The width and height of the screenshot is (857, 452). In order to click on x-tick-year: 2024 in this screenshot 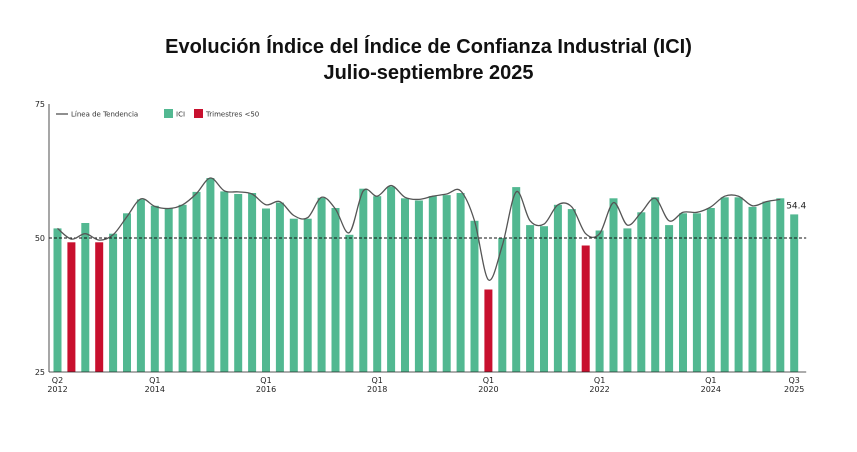, I will do `click(711, 389)`.